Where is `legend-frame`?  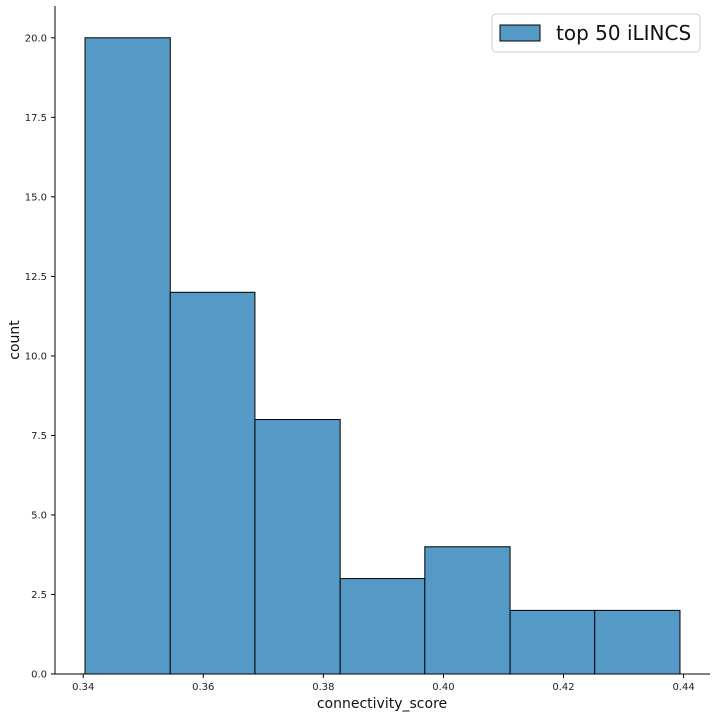 legend-frame is located at coordinates (596, 33).